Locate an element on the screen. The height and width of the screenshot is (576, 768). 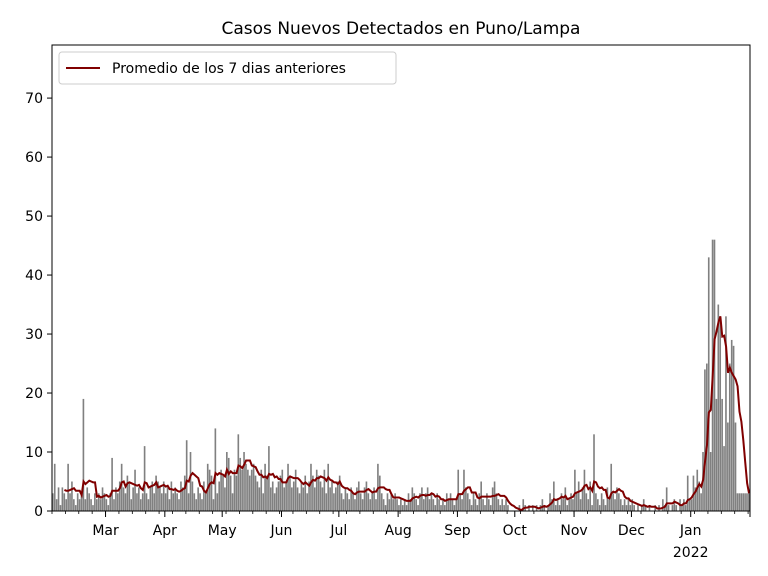
x-tick-label: Mar is located at coordinates (105, 531).